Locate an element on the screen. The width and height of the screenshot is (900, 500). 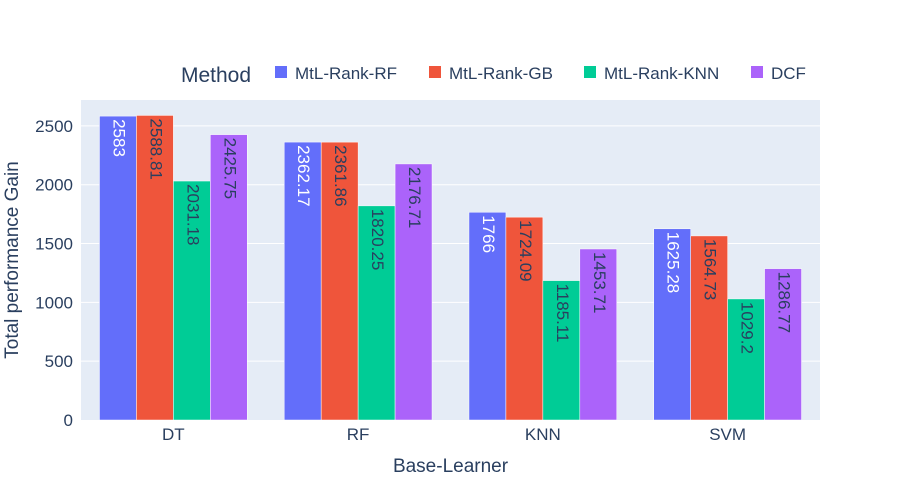
y-axis-ticks: 0 500 1000 1500 2000 2500 is located at coordinates (54, 273).